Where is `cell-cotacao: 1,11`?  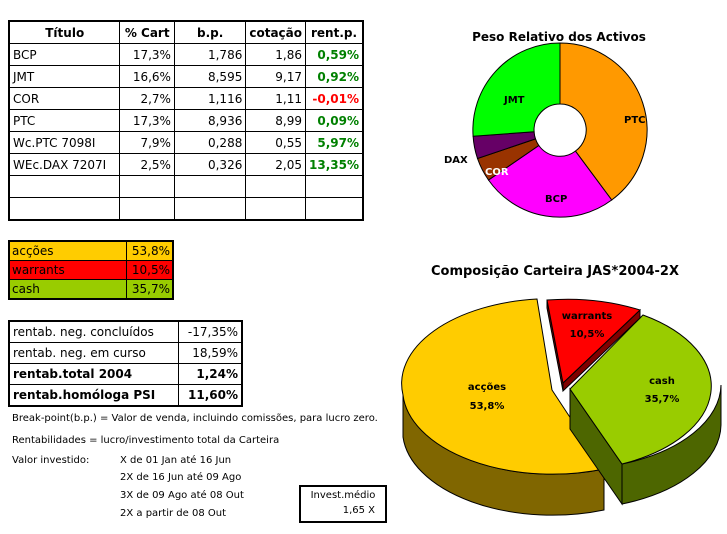
cell-cotacao: 1,11 is located at coordinates (276, 98).